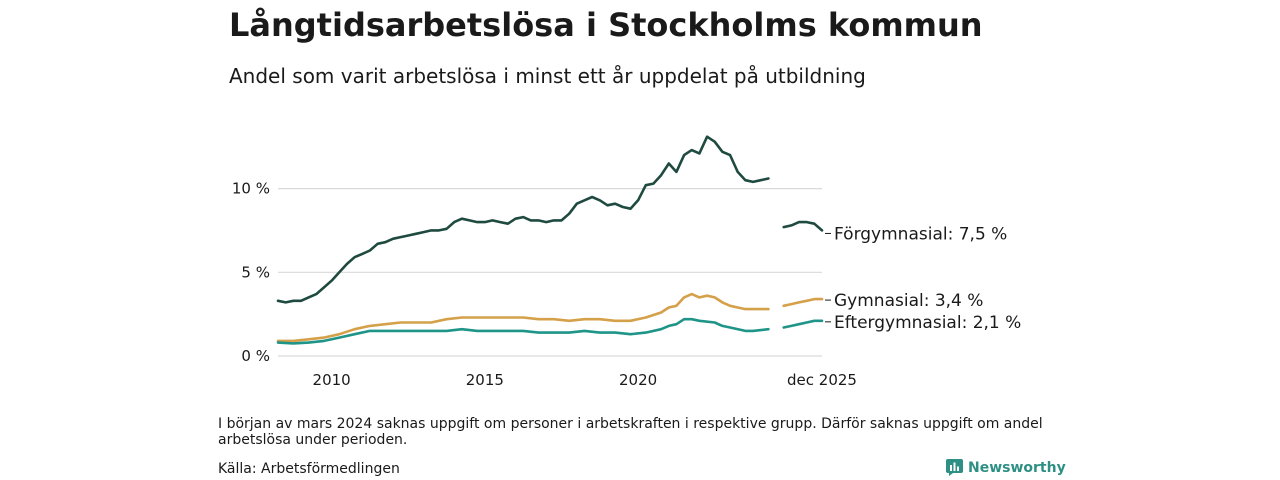 This screenshot has width=1280, height=480. Describe the element at coordinates (585, 380) in the screenshot. I see `x-axis-ticks: 2010 2015 2020 dec 2025` at that location.